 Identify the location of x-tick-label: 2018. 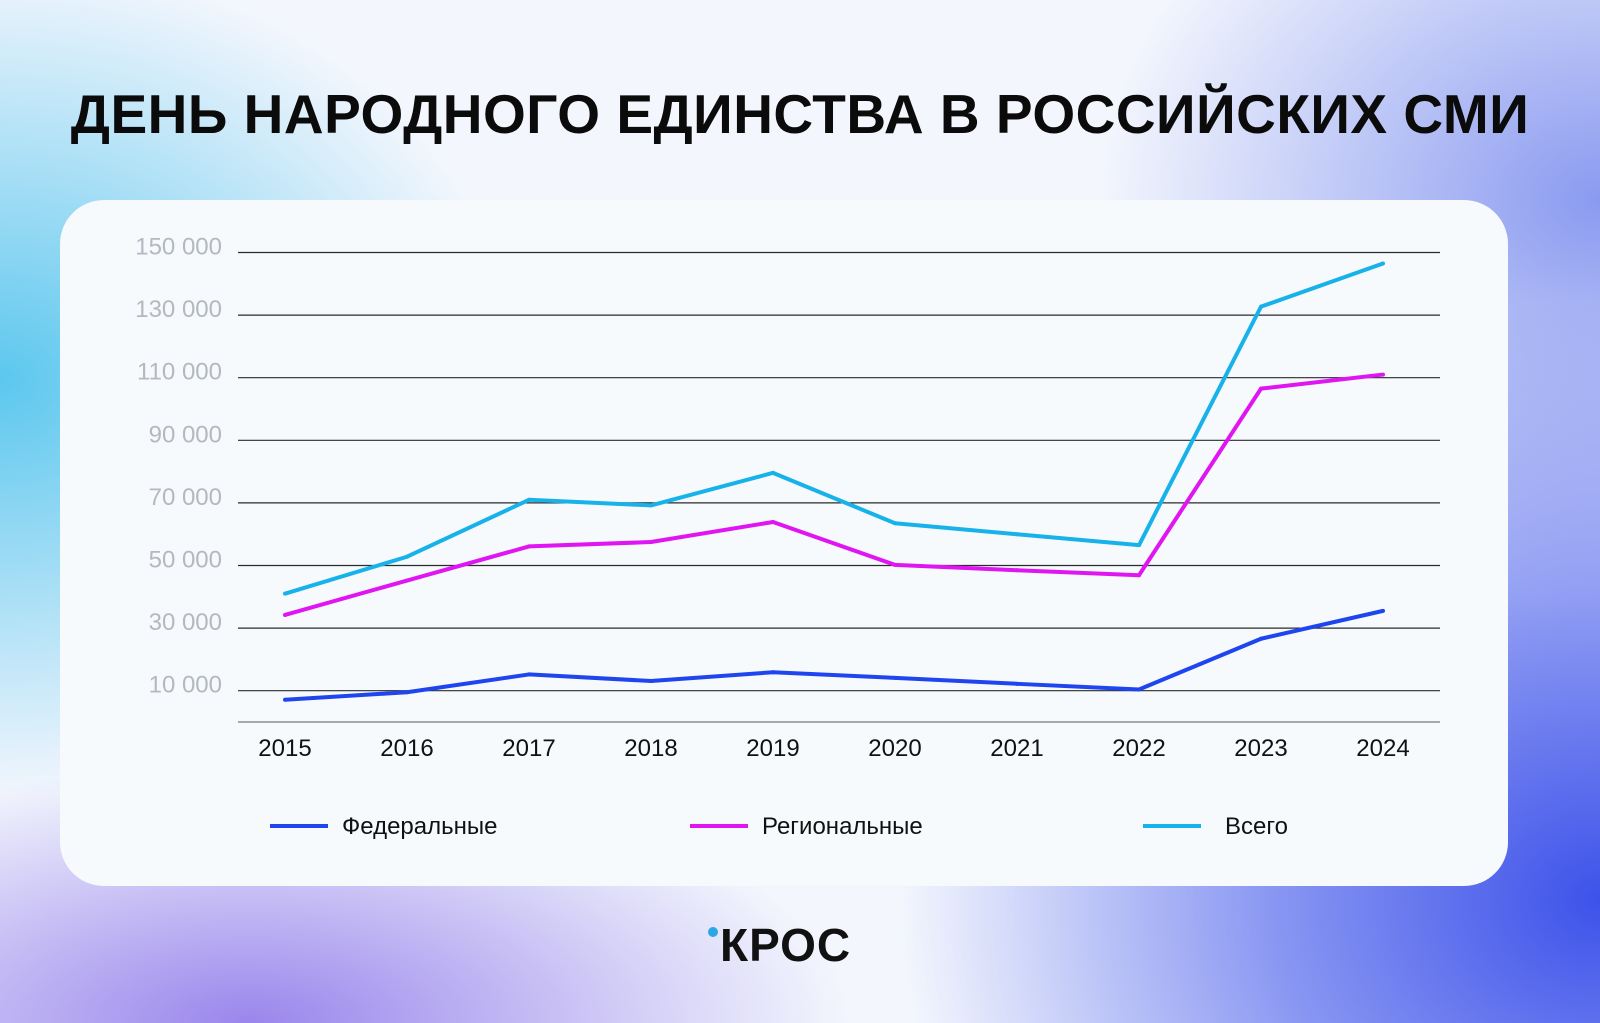
(650, 748).